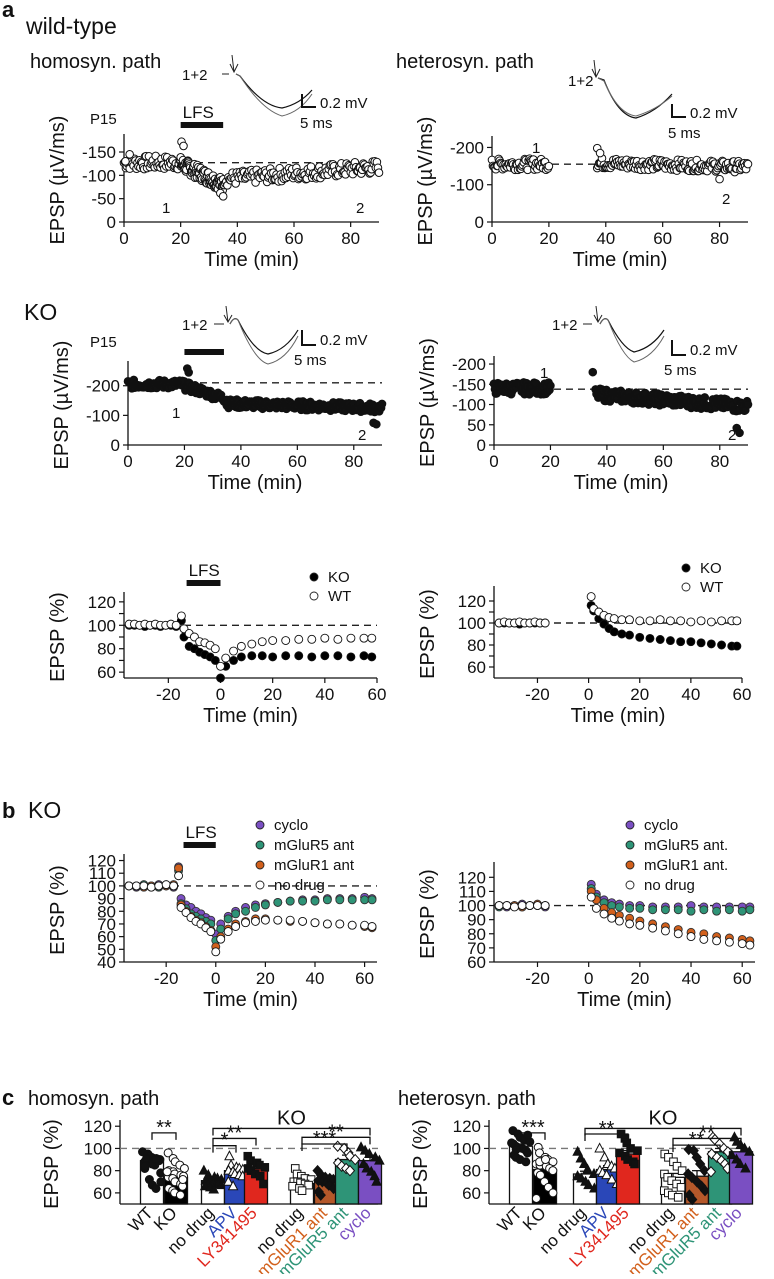 The height and width of the screenshot is (1279, 774). What do you see at coordinates (95, 62) in the screenshot?
I see `homosyn-title: homosyn. path` at bounding box center [95, 62].